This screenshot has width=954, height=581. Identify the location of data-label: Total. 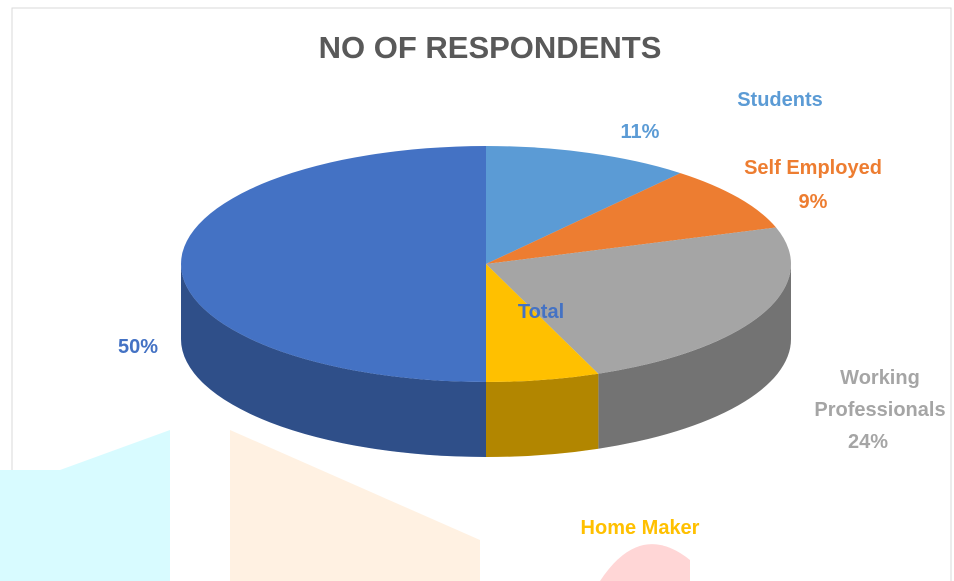
(541, 312).